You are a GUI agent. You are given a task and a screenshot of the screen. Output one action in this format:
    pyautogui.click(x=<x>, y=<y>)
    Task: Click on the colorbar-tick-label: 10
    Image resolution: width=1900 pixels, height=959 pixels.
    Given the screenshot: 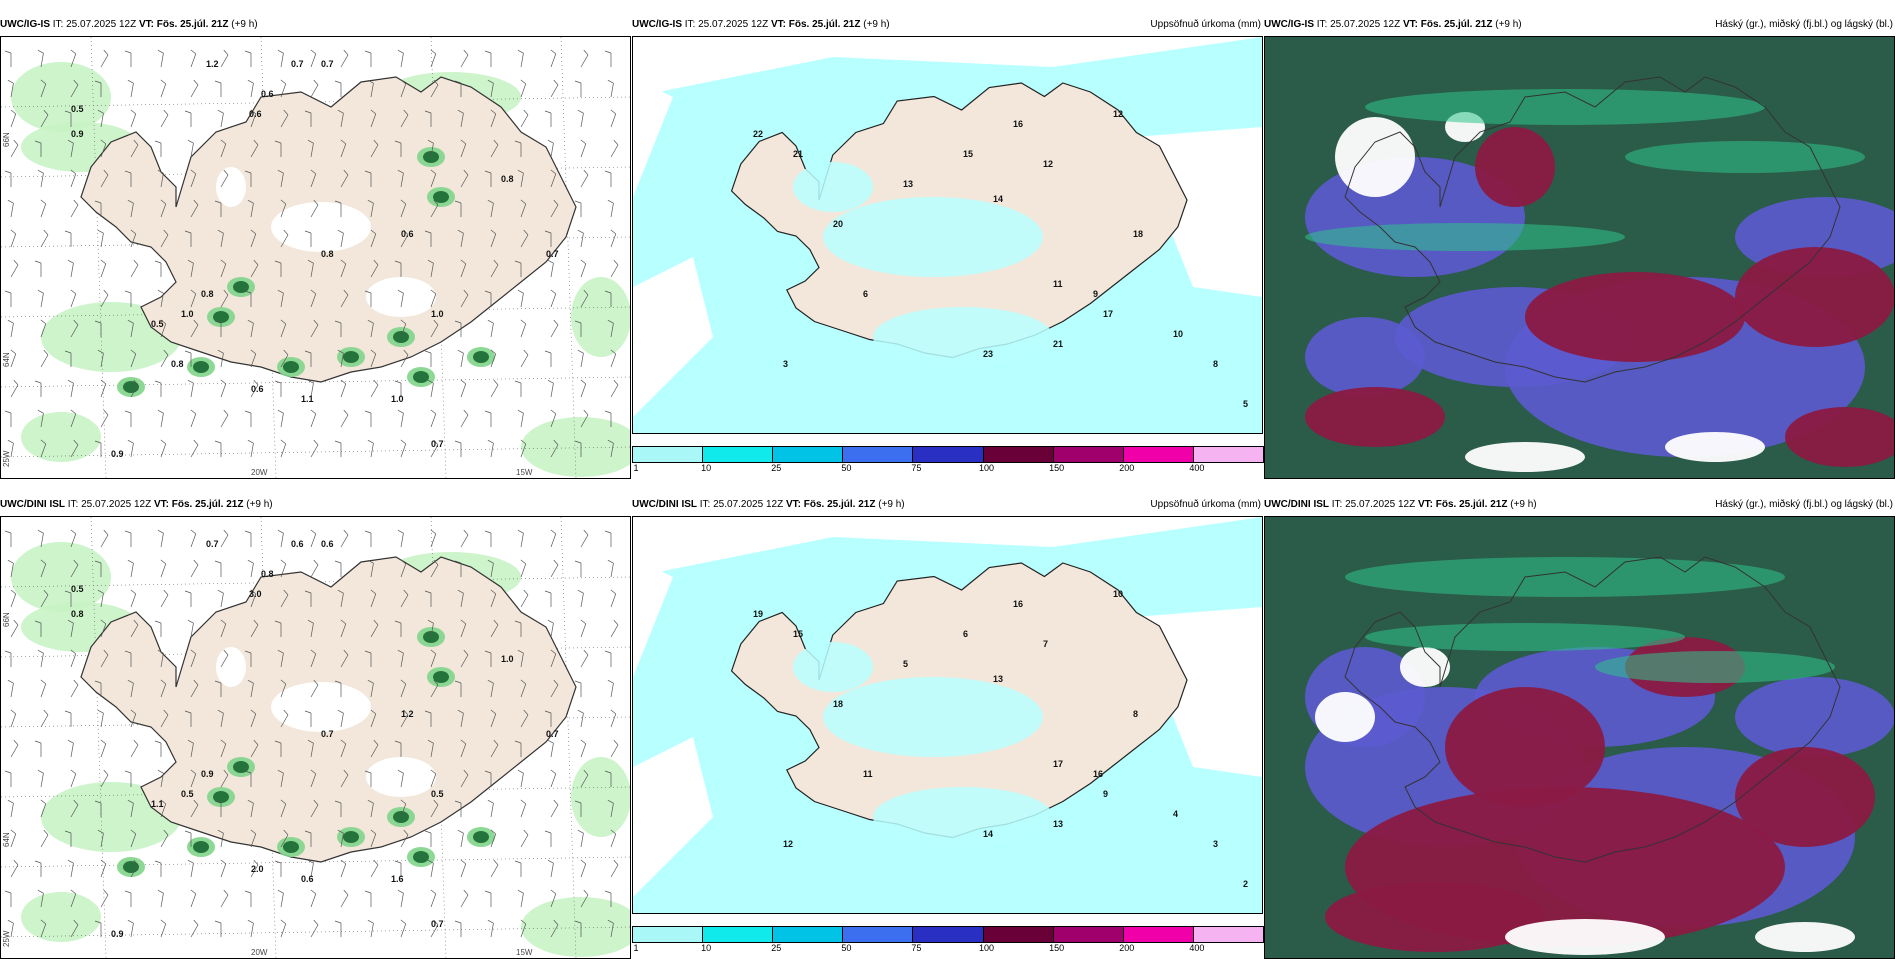 What is the action you would take?
    pyautogui.click(x=706, y=948)
    